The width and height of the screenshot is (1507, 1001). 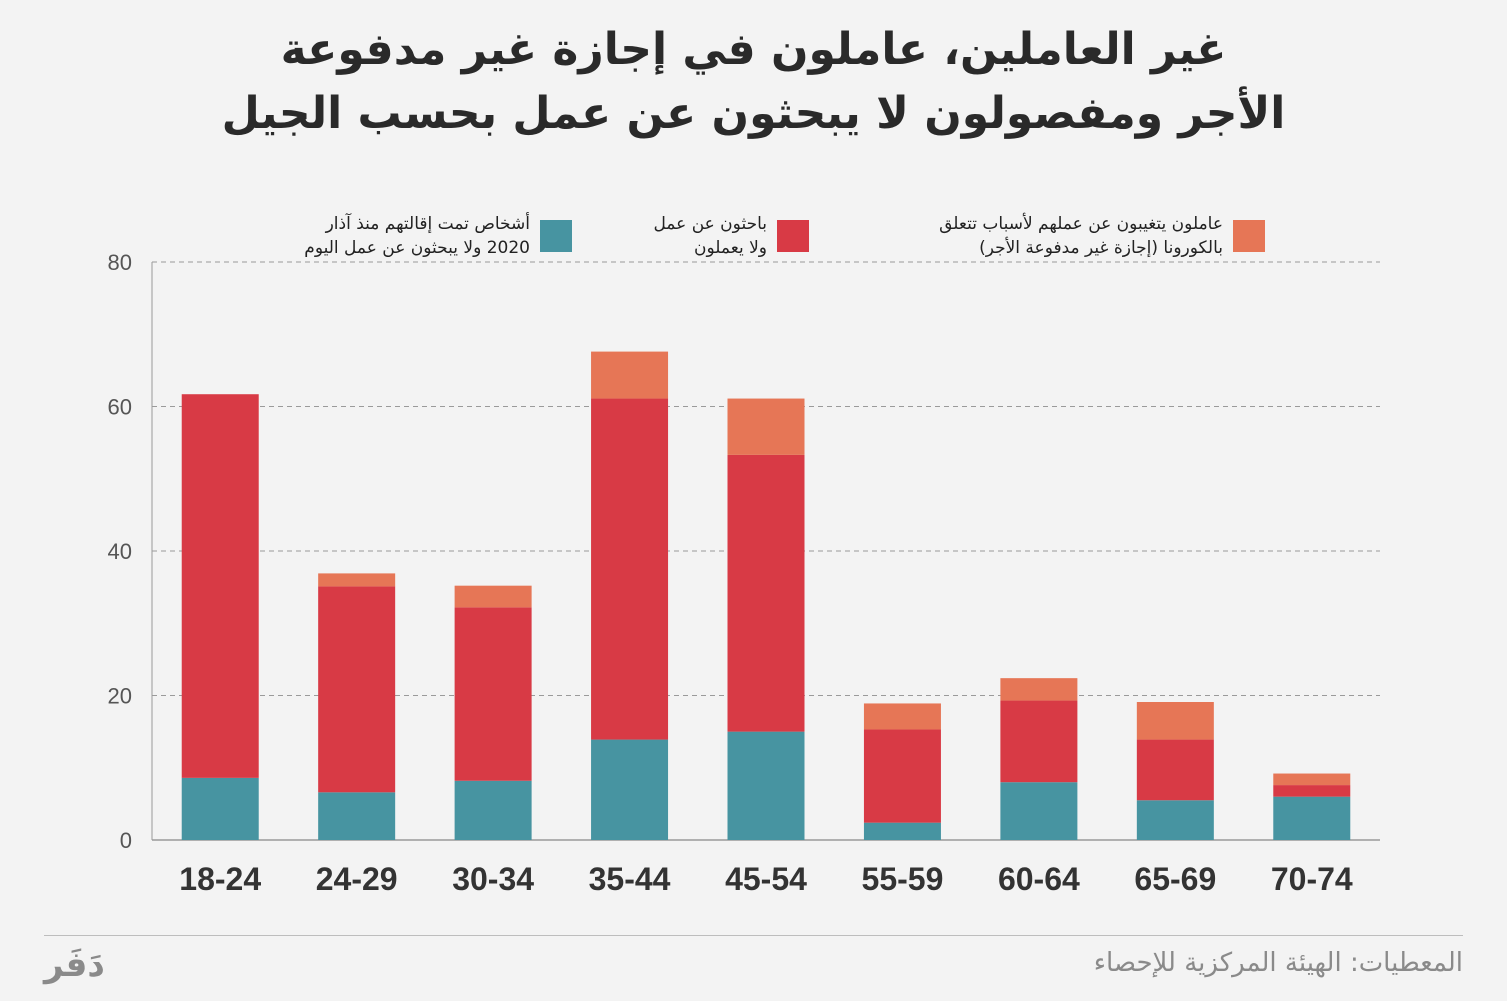 I want to click on legend-label-searching: باحثون عن عمل ولا يعملون, so click(x=710, y=236).